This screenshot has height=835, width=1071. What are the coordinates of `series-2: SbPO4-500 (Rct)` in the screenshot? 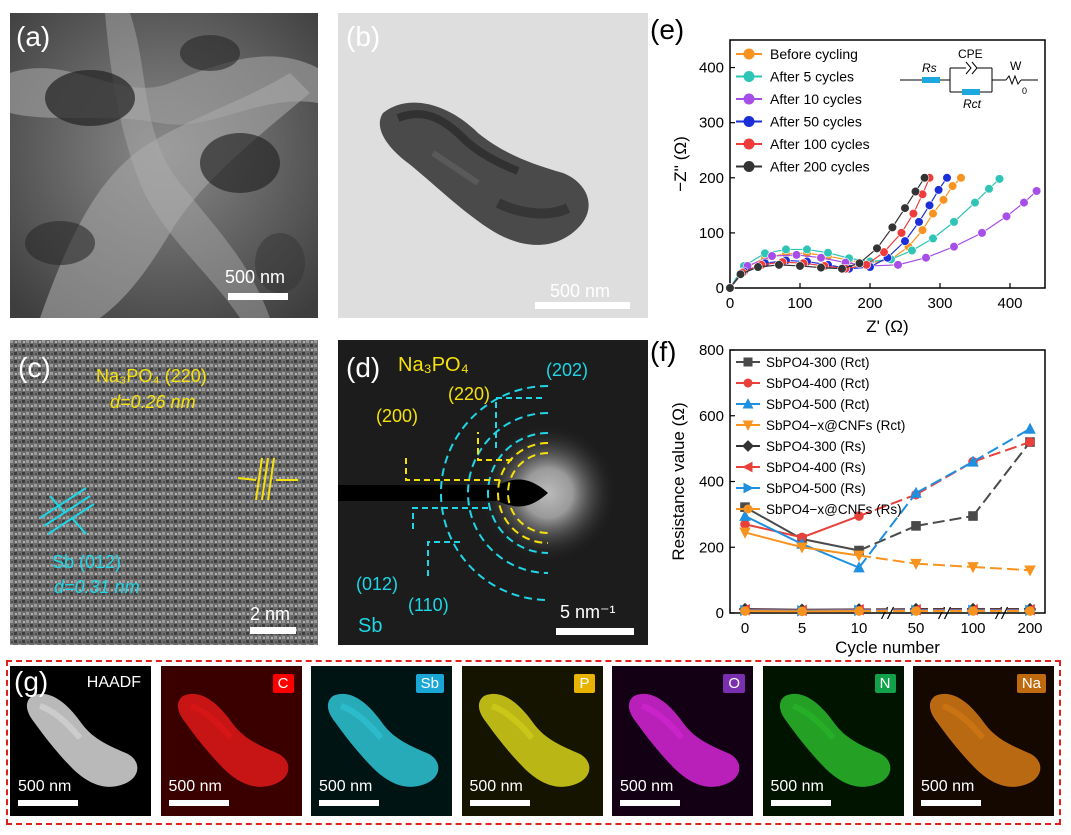 It's located at (886, 485).